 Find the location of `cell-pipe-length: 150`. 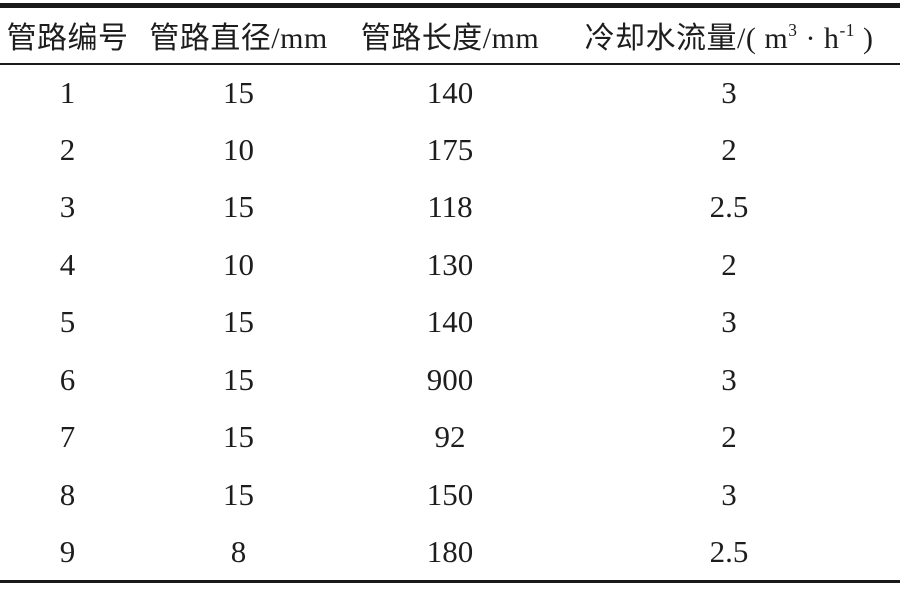

cell-pipe-length: 150 is located at coordinates (450, 494).